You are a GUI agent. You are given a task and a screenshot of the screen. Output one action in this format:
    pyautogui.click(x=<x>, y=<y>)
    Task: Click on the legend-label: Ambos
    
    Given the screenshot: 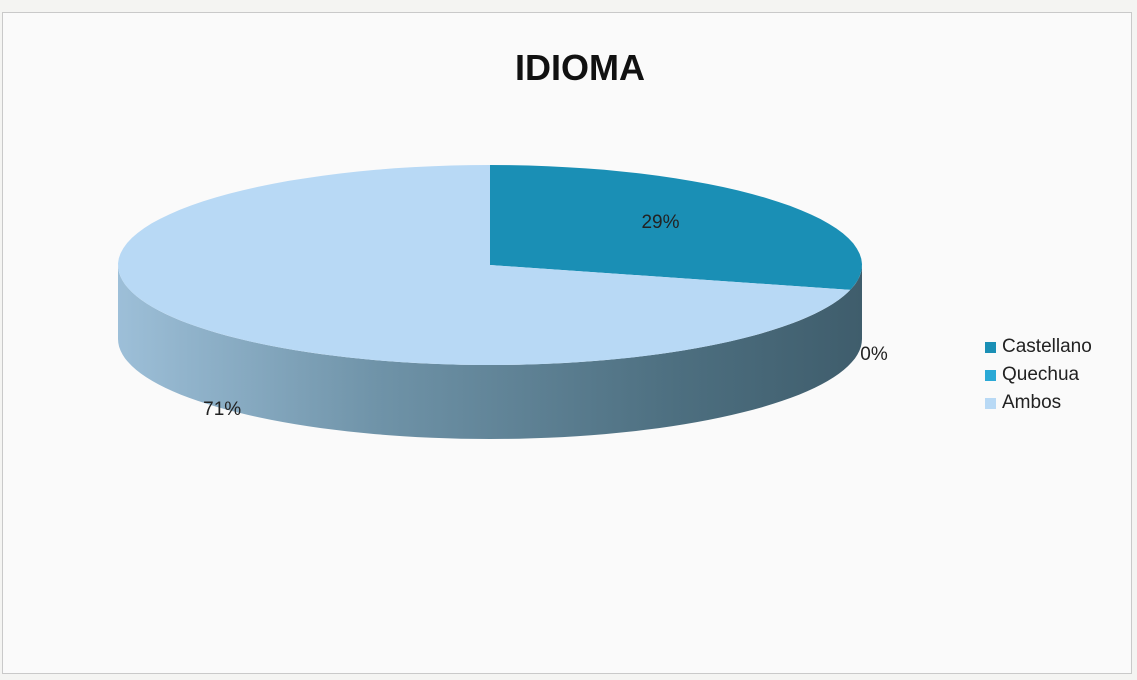 What is the action you would take?
    pyautogui.click(x=1032, y=402)
    